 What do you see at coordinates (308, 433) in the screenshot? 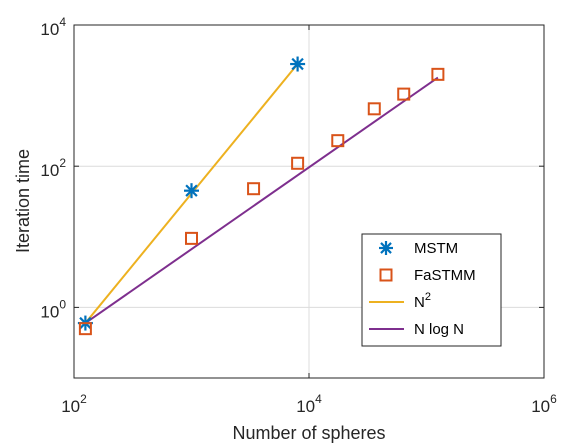
I see `x-axis-label: Number of spheres` at bounding box center [308, 433].